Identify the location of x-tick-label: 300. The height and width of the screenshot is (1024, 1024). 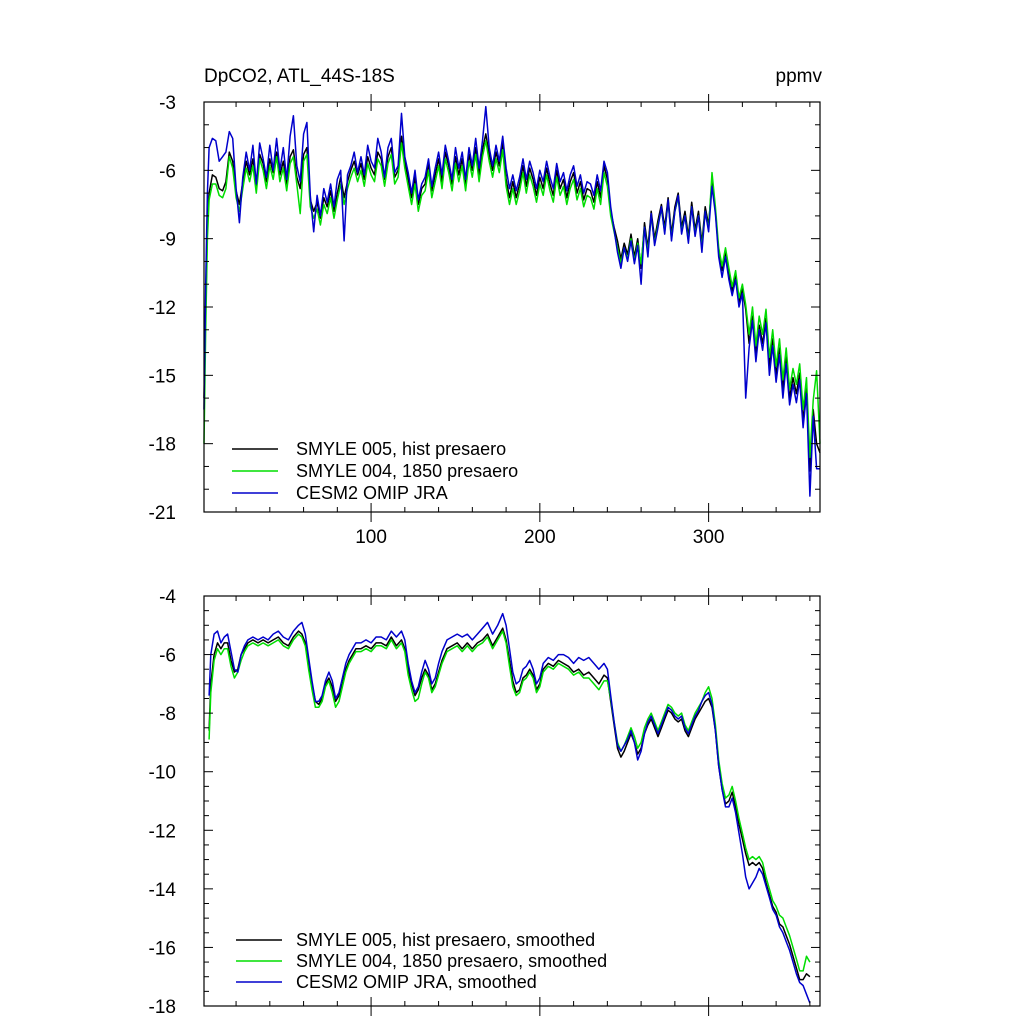
(709, 537).